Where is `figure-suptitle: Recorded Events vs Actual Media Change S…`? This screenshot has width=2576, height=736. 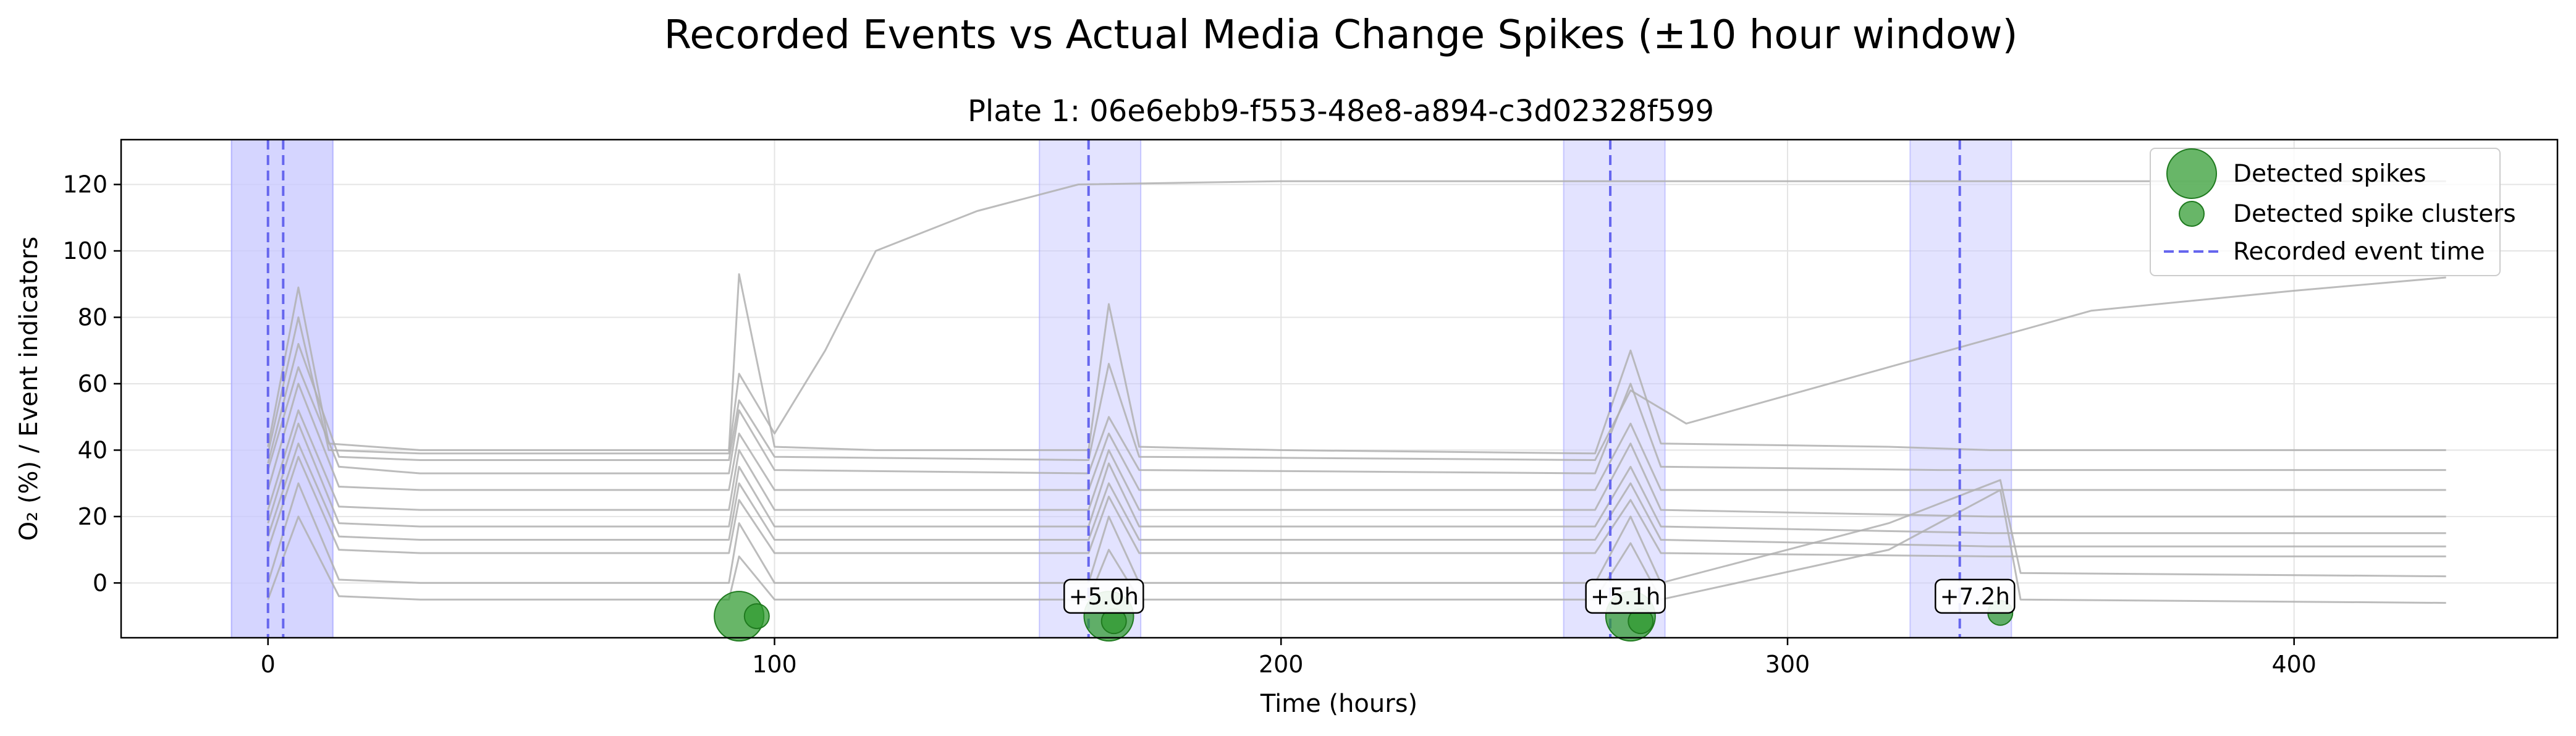
figure-suptitle: Recorded Events vs Actual Media Change S… is located at coordinates (1341, 35).